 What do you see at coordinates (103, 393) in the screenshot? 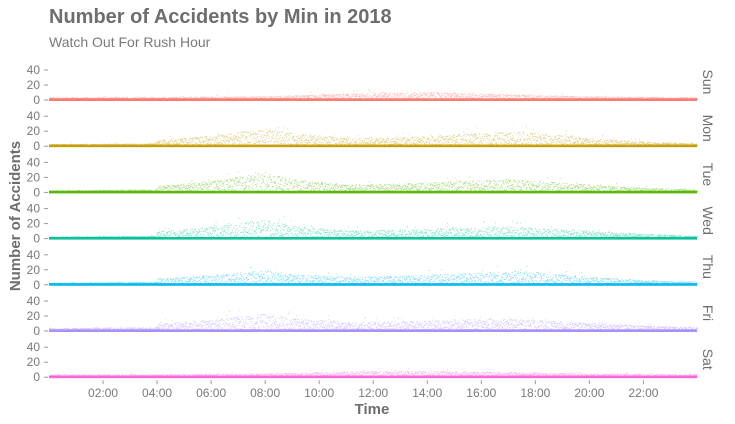
I see `x-tick-label: 02:00` at bounding box center [103, 393].